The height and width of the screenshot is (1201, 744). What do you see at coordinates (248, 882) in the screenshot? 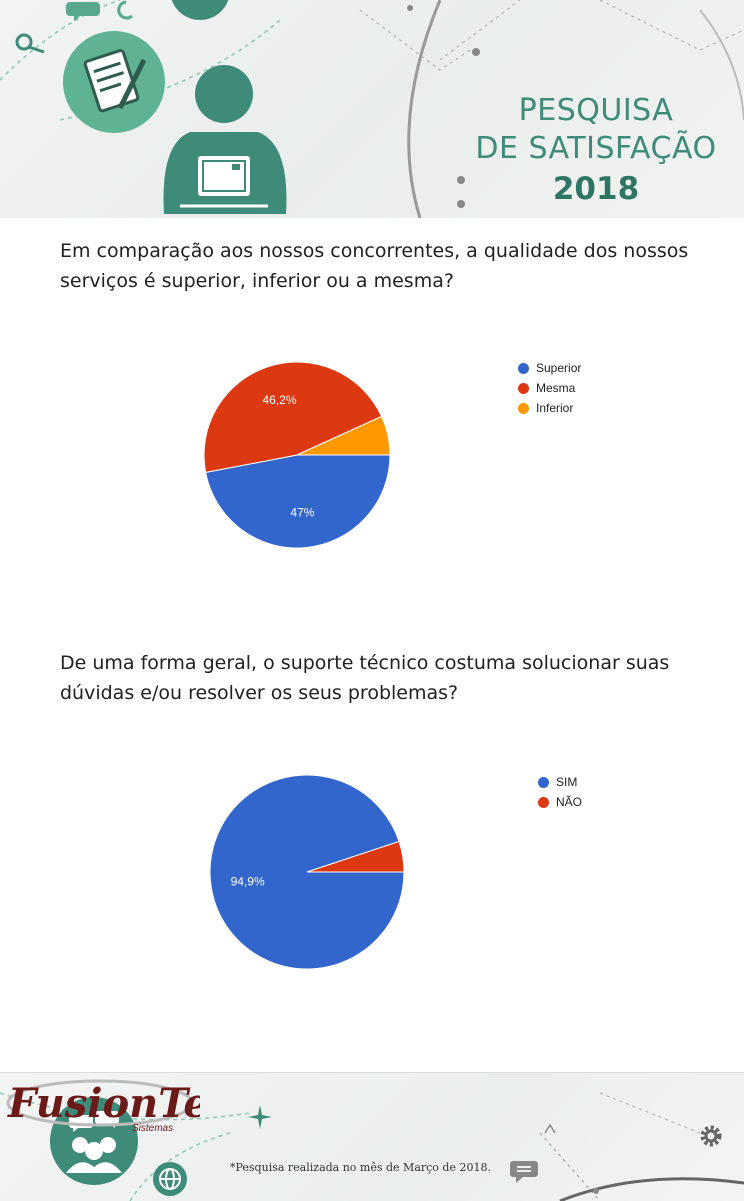
I see `pie-data-label-sim: 94,9%` at bounding box center [248, 882].